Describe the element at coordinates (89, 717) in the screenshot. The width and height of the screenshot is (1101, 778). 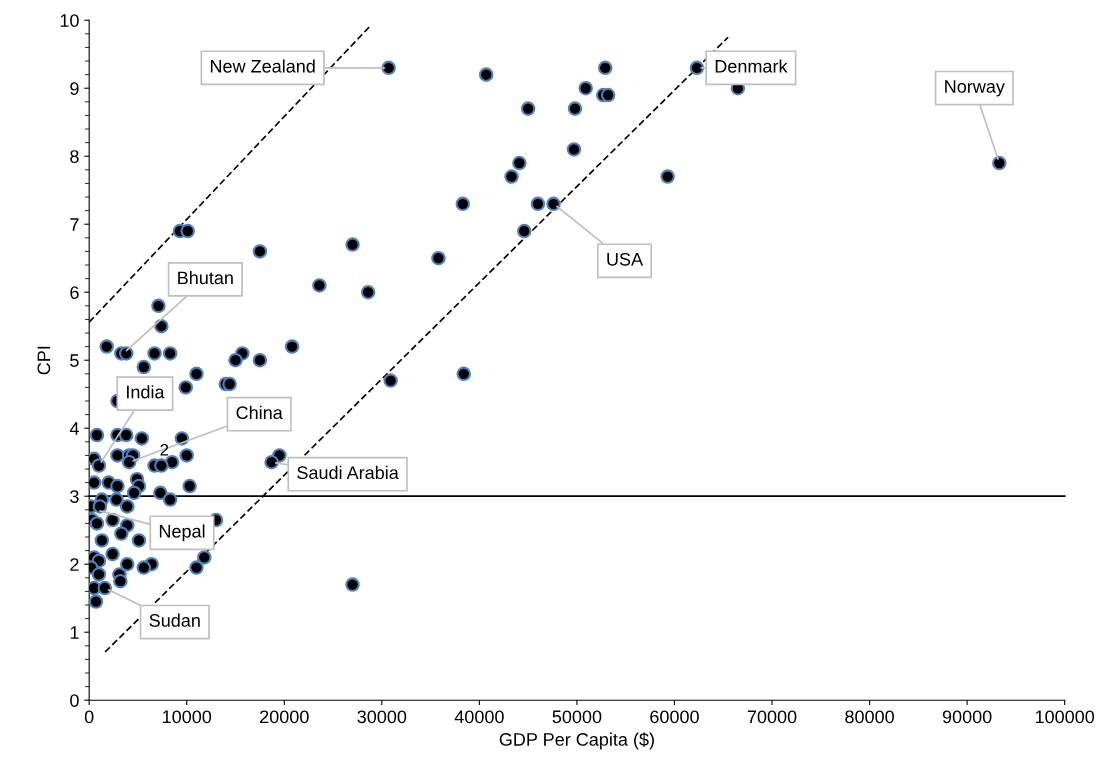
I see `x-tick-label: 0` at that location.